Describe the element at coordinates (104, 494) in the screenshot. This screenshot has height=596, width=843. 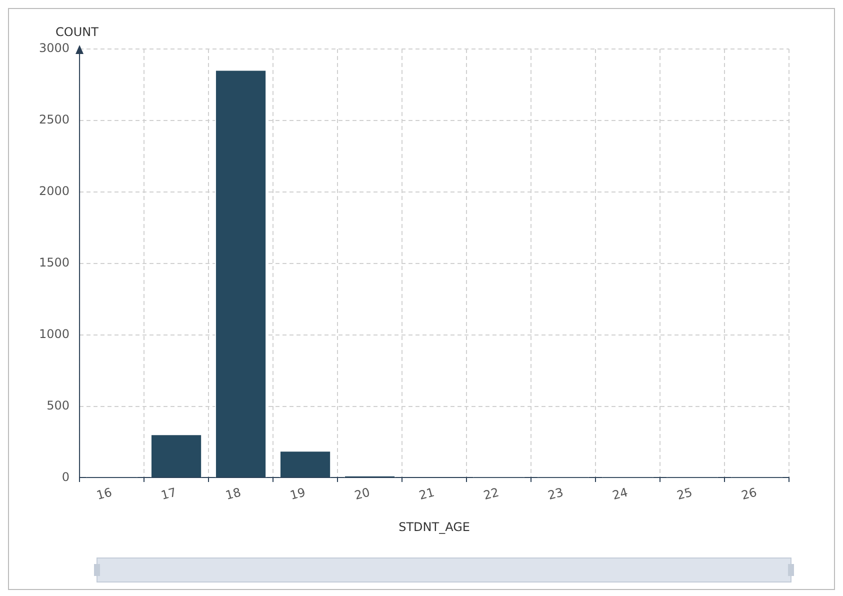
I see `x-tick-label: 16` at that location.